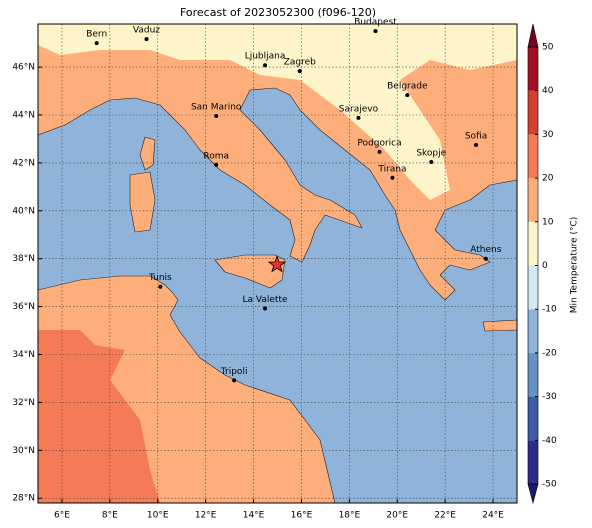 The image size is (592, 528). Describe the element at coordinates (158, 516) in the screenshot. I see `x-tick-label: 10°E` at that location.